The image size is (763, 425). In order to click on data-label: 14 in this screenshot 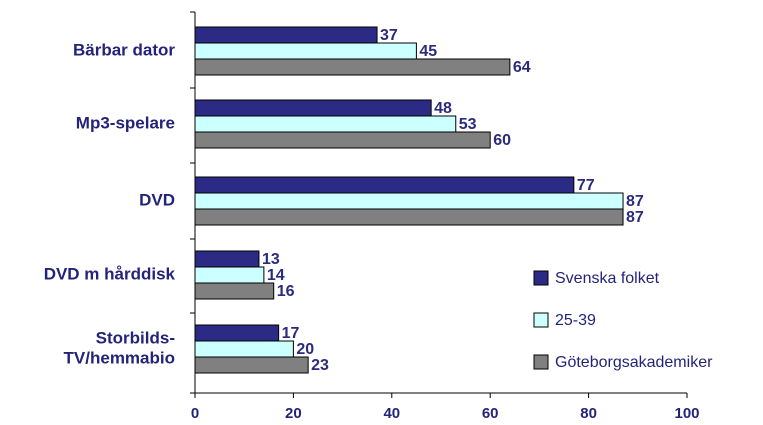, I will do `click(276, 275)`.